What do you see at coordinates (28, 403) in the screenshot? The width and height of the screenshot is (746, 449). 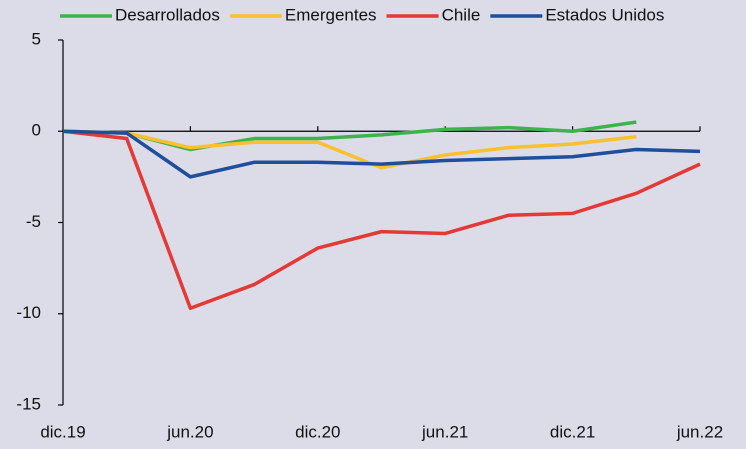 I see `y-tick-label: -15` at bounding box center [28, 403].